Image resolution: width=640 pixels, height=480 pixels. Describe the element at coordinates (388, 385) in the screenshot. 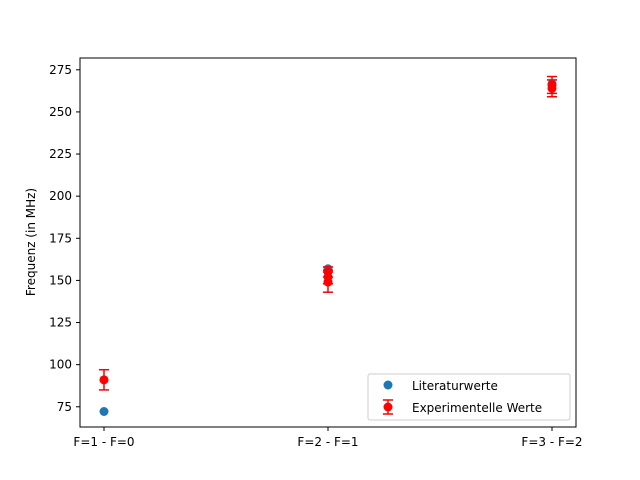

I see `legend-marker-literaturwerte` at that location.